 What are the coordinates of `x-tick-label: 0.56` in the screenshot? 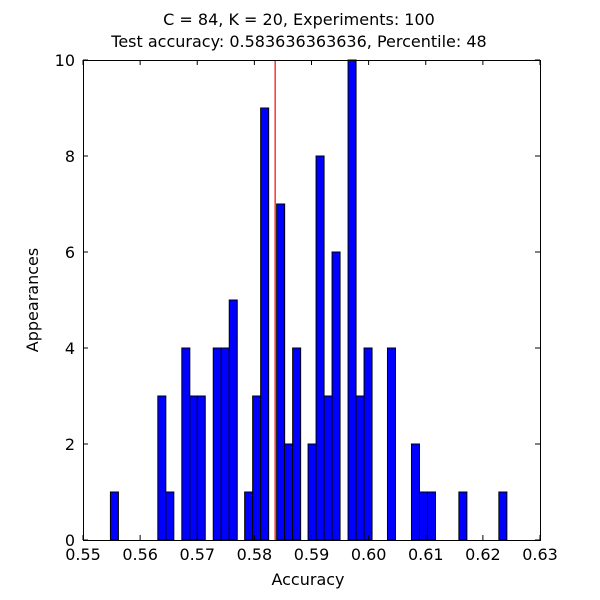 It's located at (140, 554).